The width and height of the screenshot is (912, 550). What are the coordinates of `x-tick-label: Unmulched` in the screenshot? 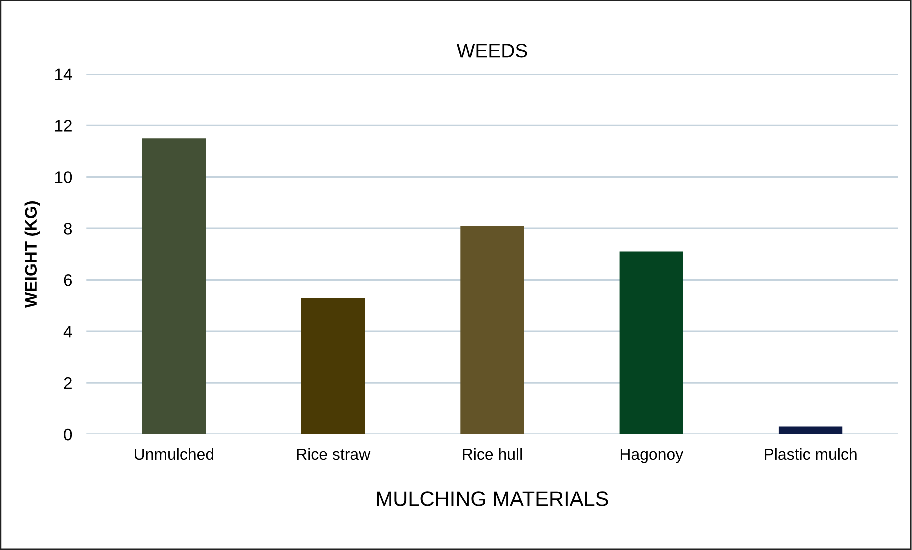 It's located at (174, 454).